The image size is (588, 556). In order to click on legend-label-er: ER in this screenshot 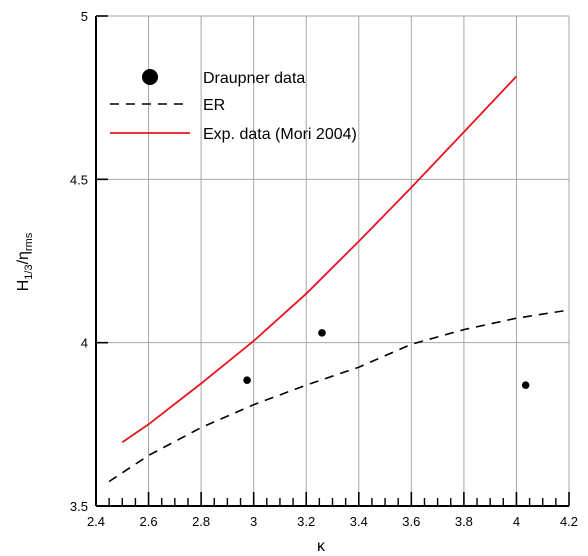, I will do `click(214, 105)`.